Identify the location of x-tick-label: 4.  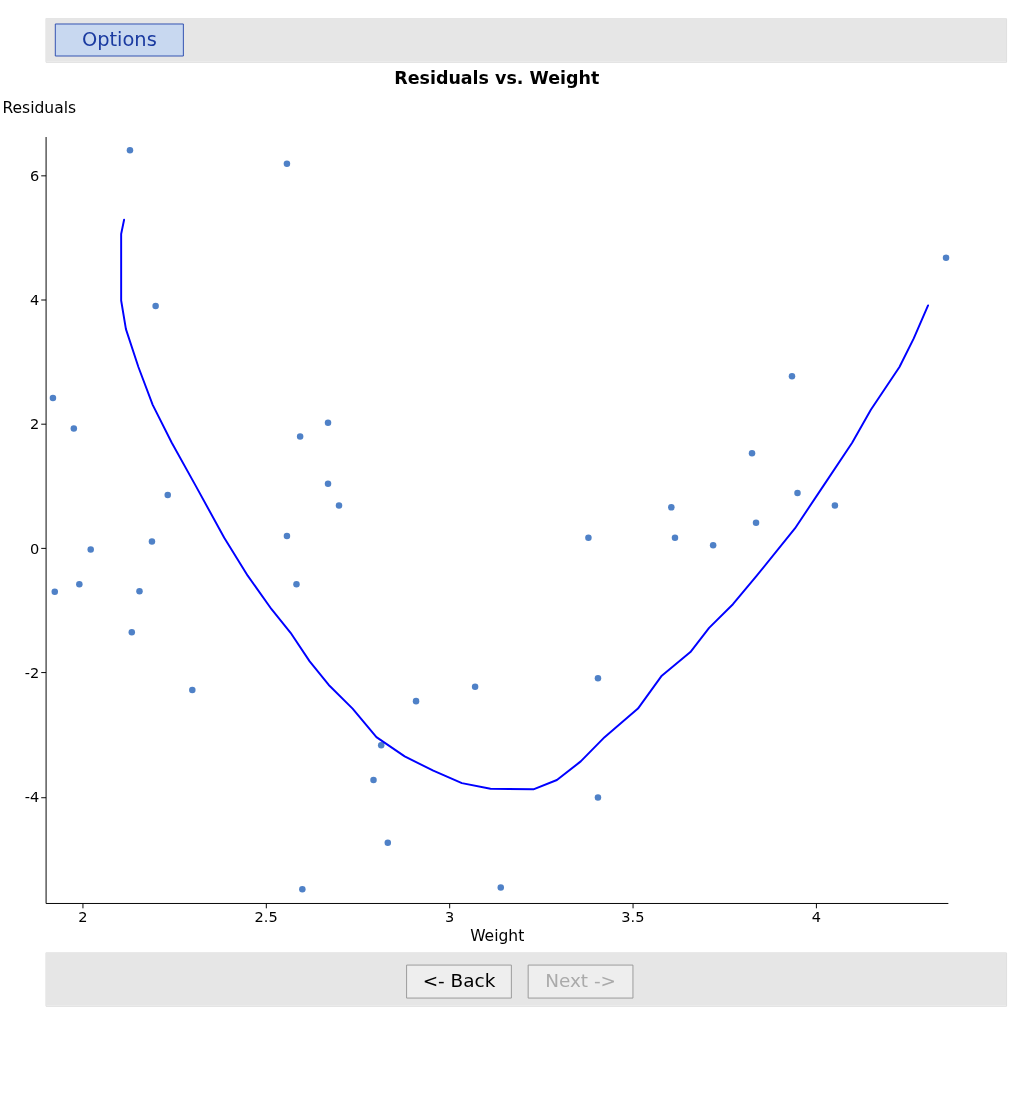
(816, 916).